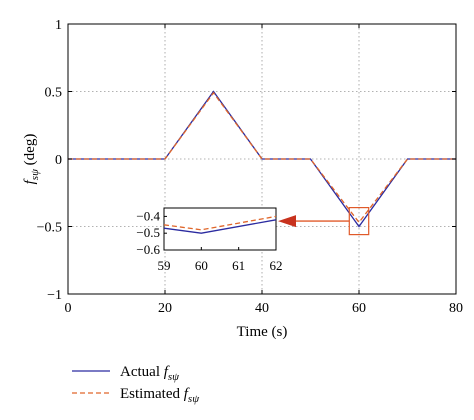  What do you see at coordinates (287, 221) in the screenshot?
I see `zoom-arrow-head` at bounding box center [287, 221].